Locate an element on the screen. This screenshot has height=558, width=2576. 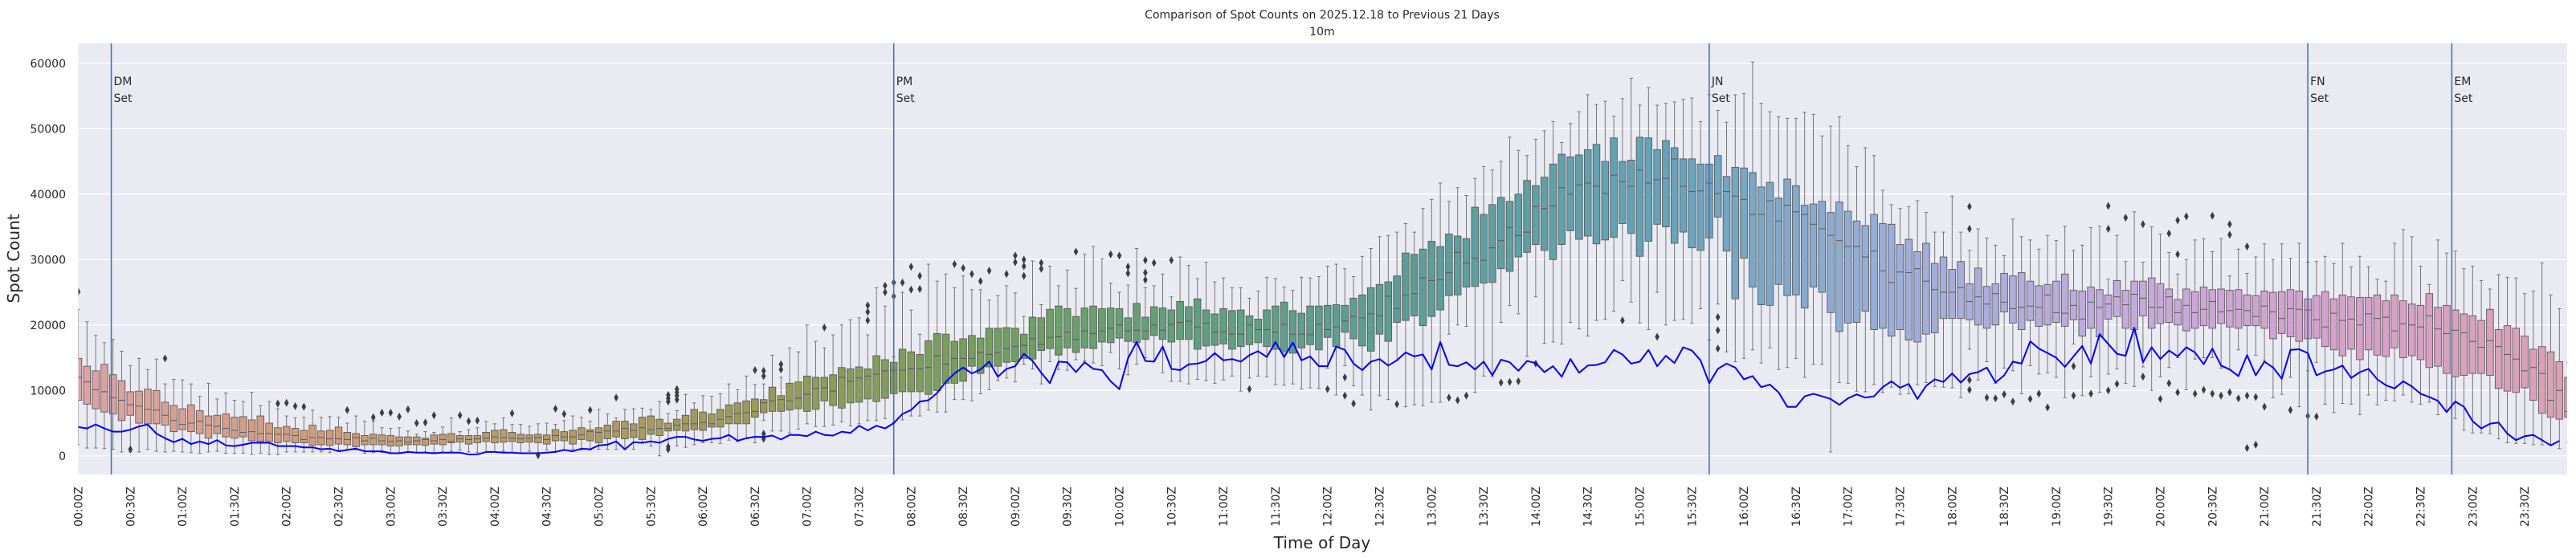
y-axis-ticks: 0 10000 20000 30000 40000 50000 60000 is located at coordinates (48, 260).